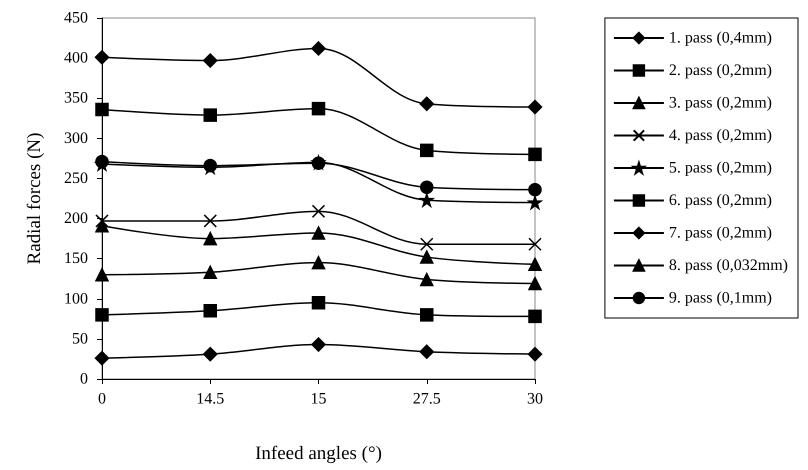  I want to click on y-tick-label: 300, so click(76, 138).